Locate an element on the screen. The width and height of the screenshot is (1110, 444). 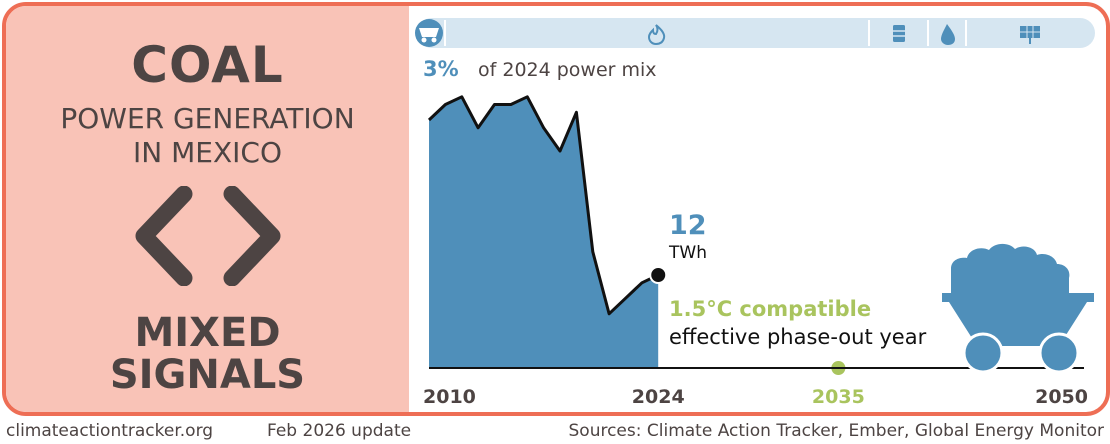
oil-barrel-icon is located at coordinates (899, 33).